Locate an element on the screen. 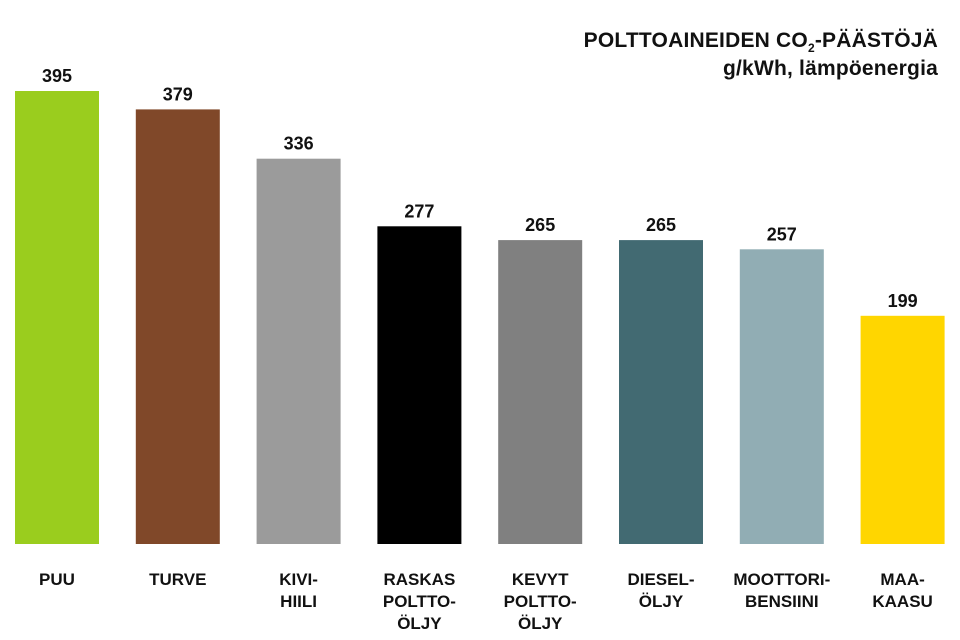 This screenshot has height=640, width=960. category-label: RASKAS POLTTO-ÖLJY is located at coordinates (419, 601).